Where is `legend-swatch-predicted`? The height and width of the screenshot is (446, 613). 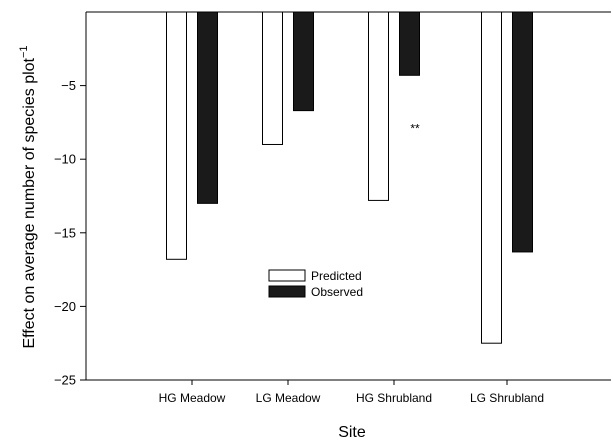
legend-swatch-predicted is located at coordinates (287, 275).